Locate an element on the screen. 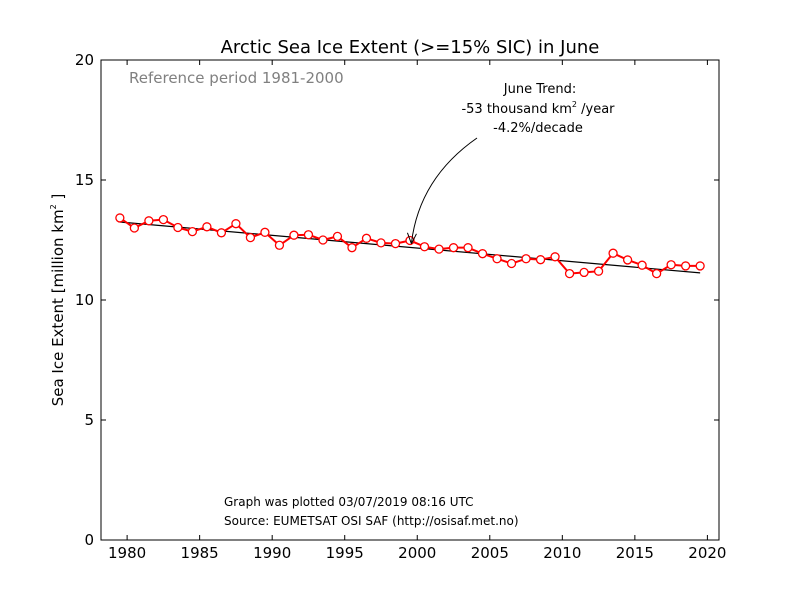 This screenshot has width=800, height=600. annotation-line2: -53 thousand km2 /year is located at coordinates (538, 108).